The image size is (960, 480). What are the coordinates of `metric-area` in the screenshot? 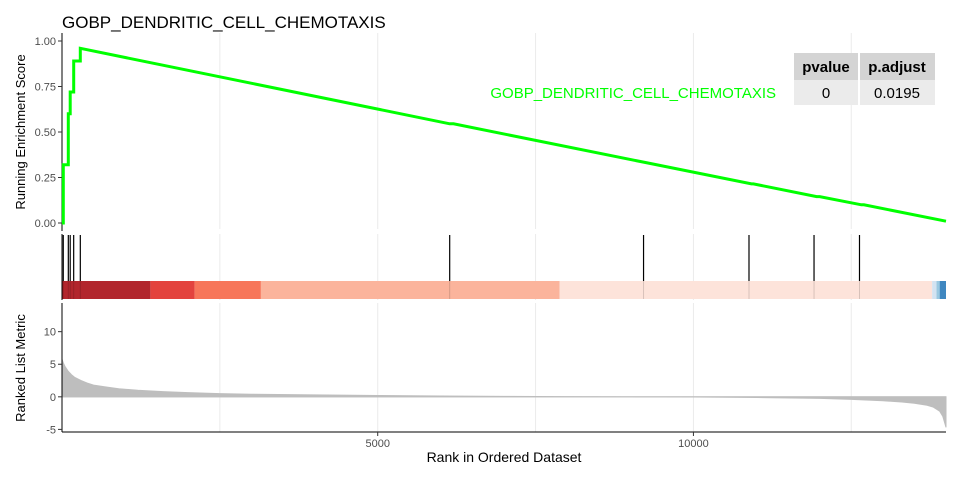 It's located at (504, 393).